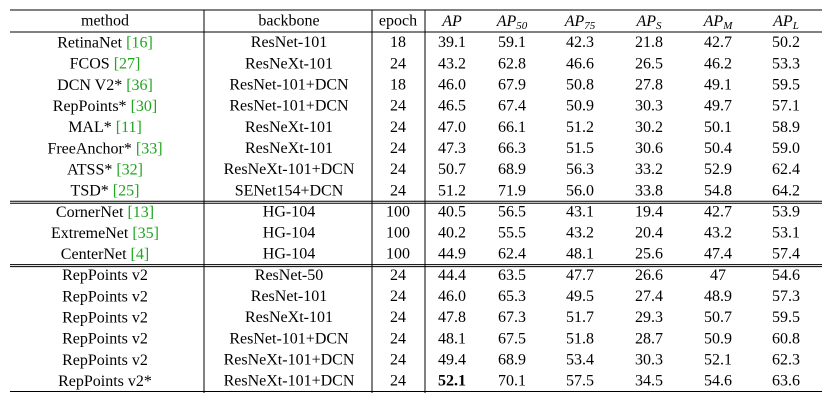 The height and width of the screenshot is (400, 837). Describe the element at coordinates (149, 148) in the screenshot. I see `citation: [33]` at that location.